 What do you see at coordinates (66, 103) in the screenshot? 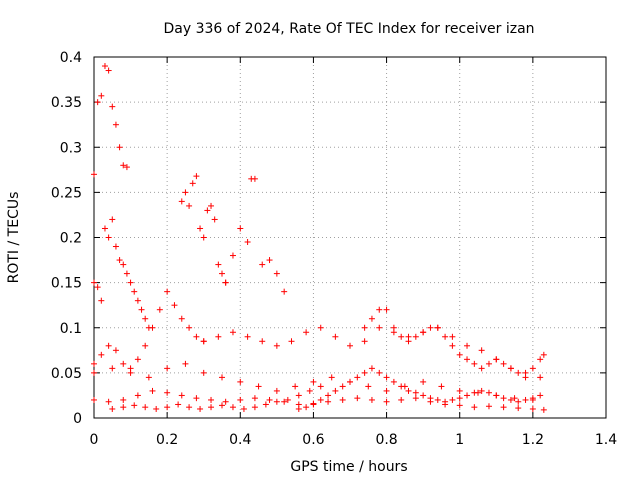
I see `y-tick-label: 0.35` at bounding box center [66, 103].